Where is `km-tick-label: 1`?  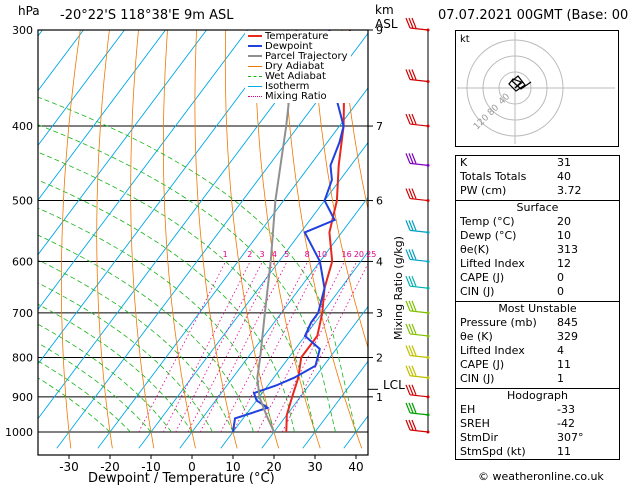
km-tick-label: 1 is located at coordinates (379, 397).